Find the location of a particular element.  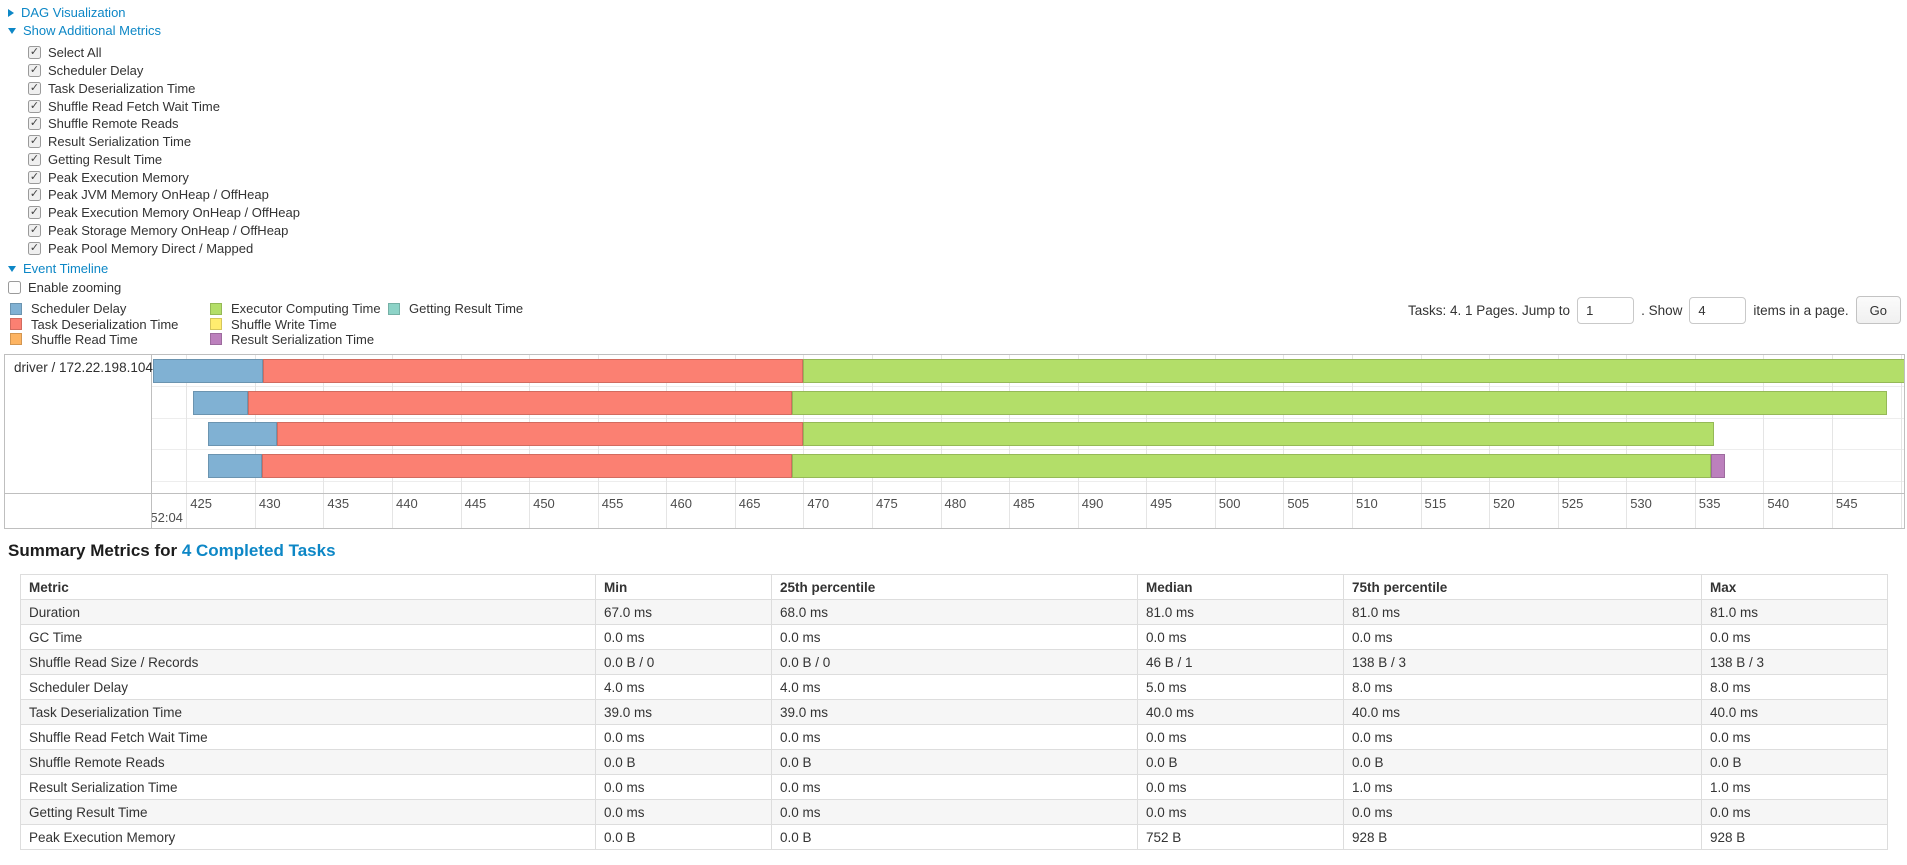

table-cell: Result Serialization Time is located at coordinates (308, 787).